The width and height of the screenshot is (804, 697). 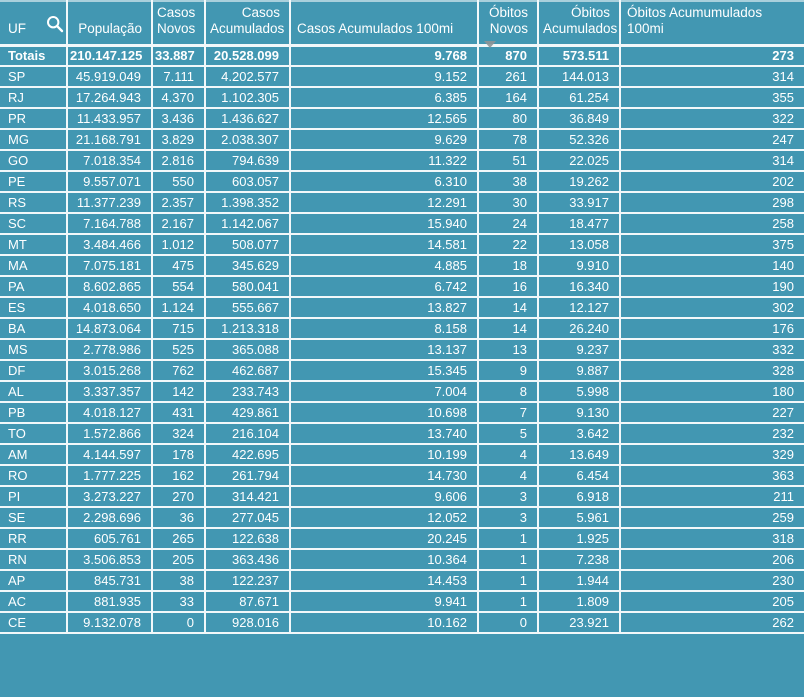 What do you see at coordinates (579, 434) in the screenshot?
I see `value-cell: 3.642` at bounding box center [579, 434].